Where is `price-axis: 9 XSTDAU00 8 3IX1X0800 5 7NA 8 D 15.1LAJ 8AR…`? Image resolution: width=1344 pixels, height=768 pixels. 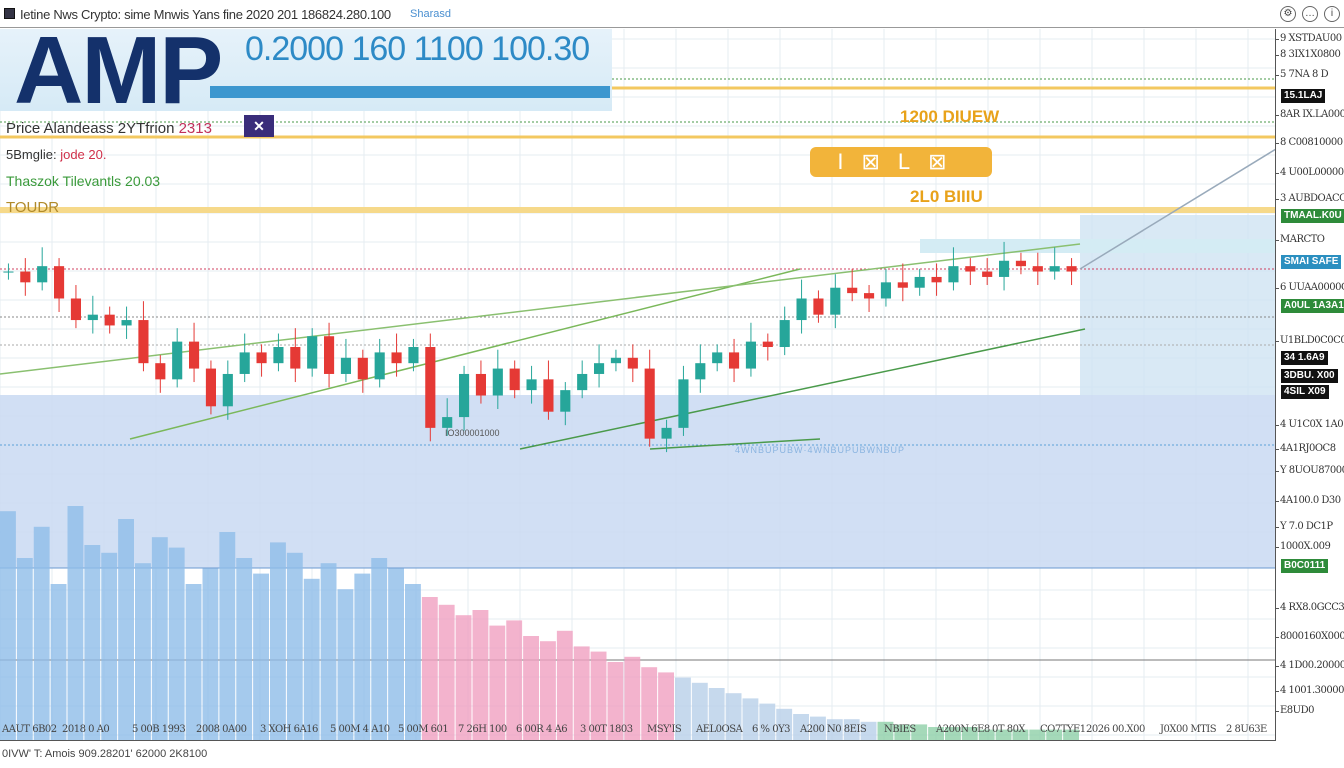 price-axis: 9 XSTDAU00 8 3IX1X0800 5 7NA 8 D 15.1LAJ 8AR… is located at coordinates (1309, 385).